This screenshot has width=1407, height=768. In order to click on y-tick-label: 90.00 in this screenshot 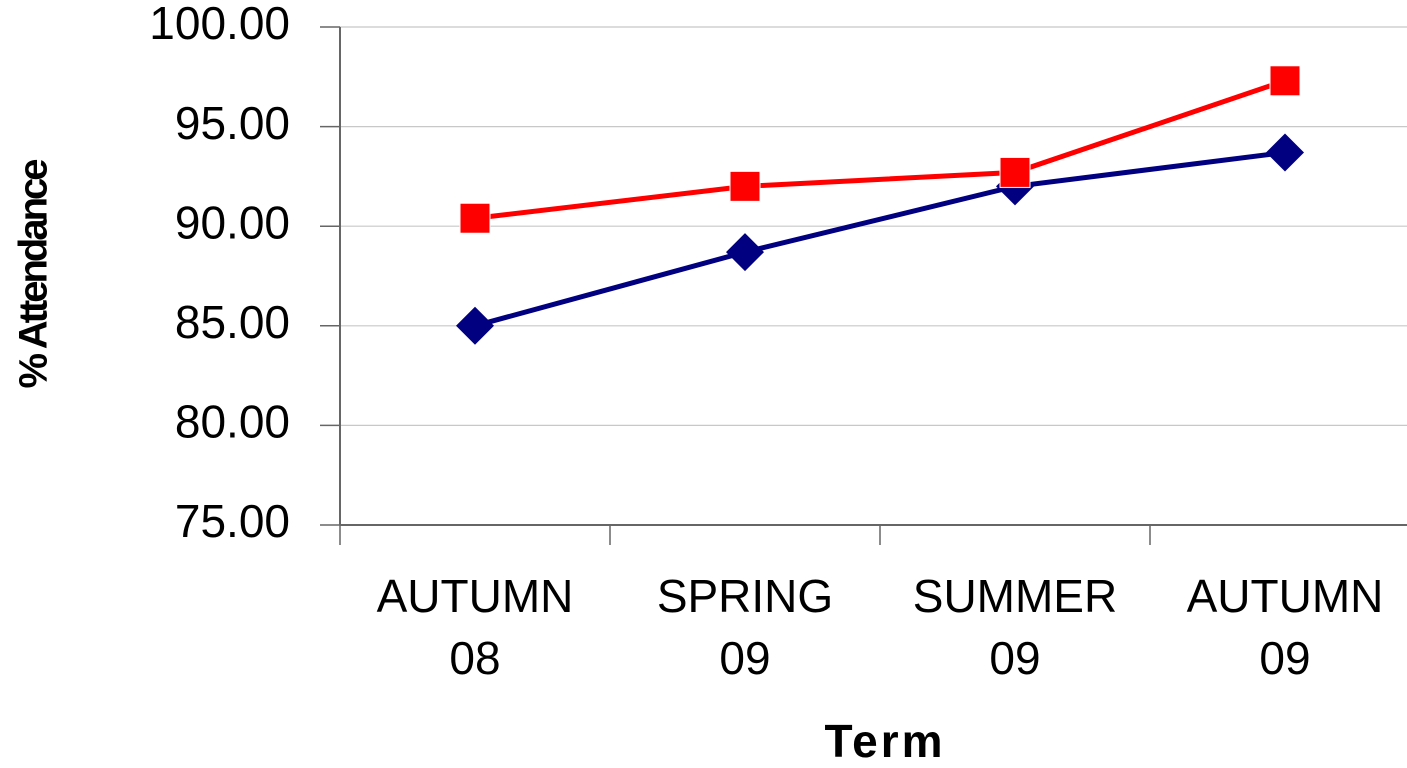, I will do `click(232, 222)`.